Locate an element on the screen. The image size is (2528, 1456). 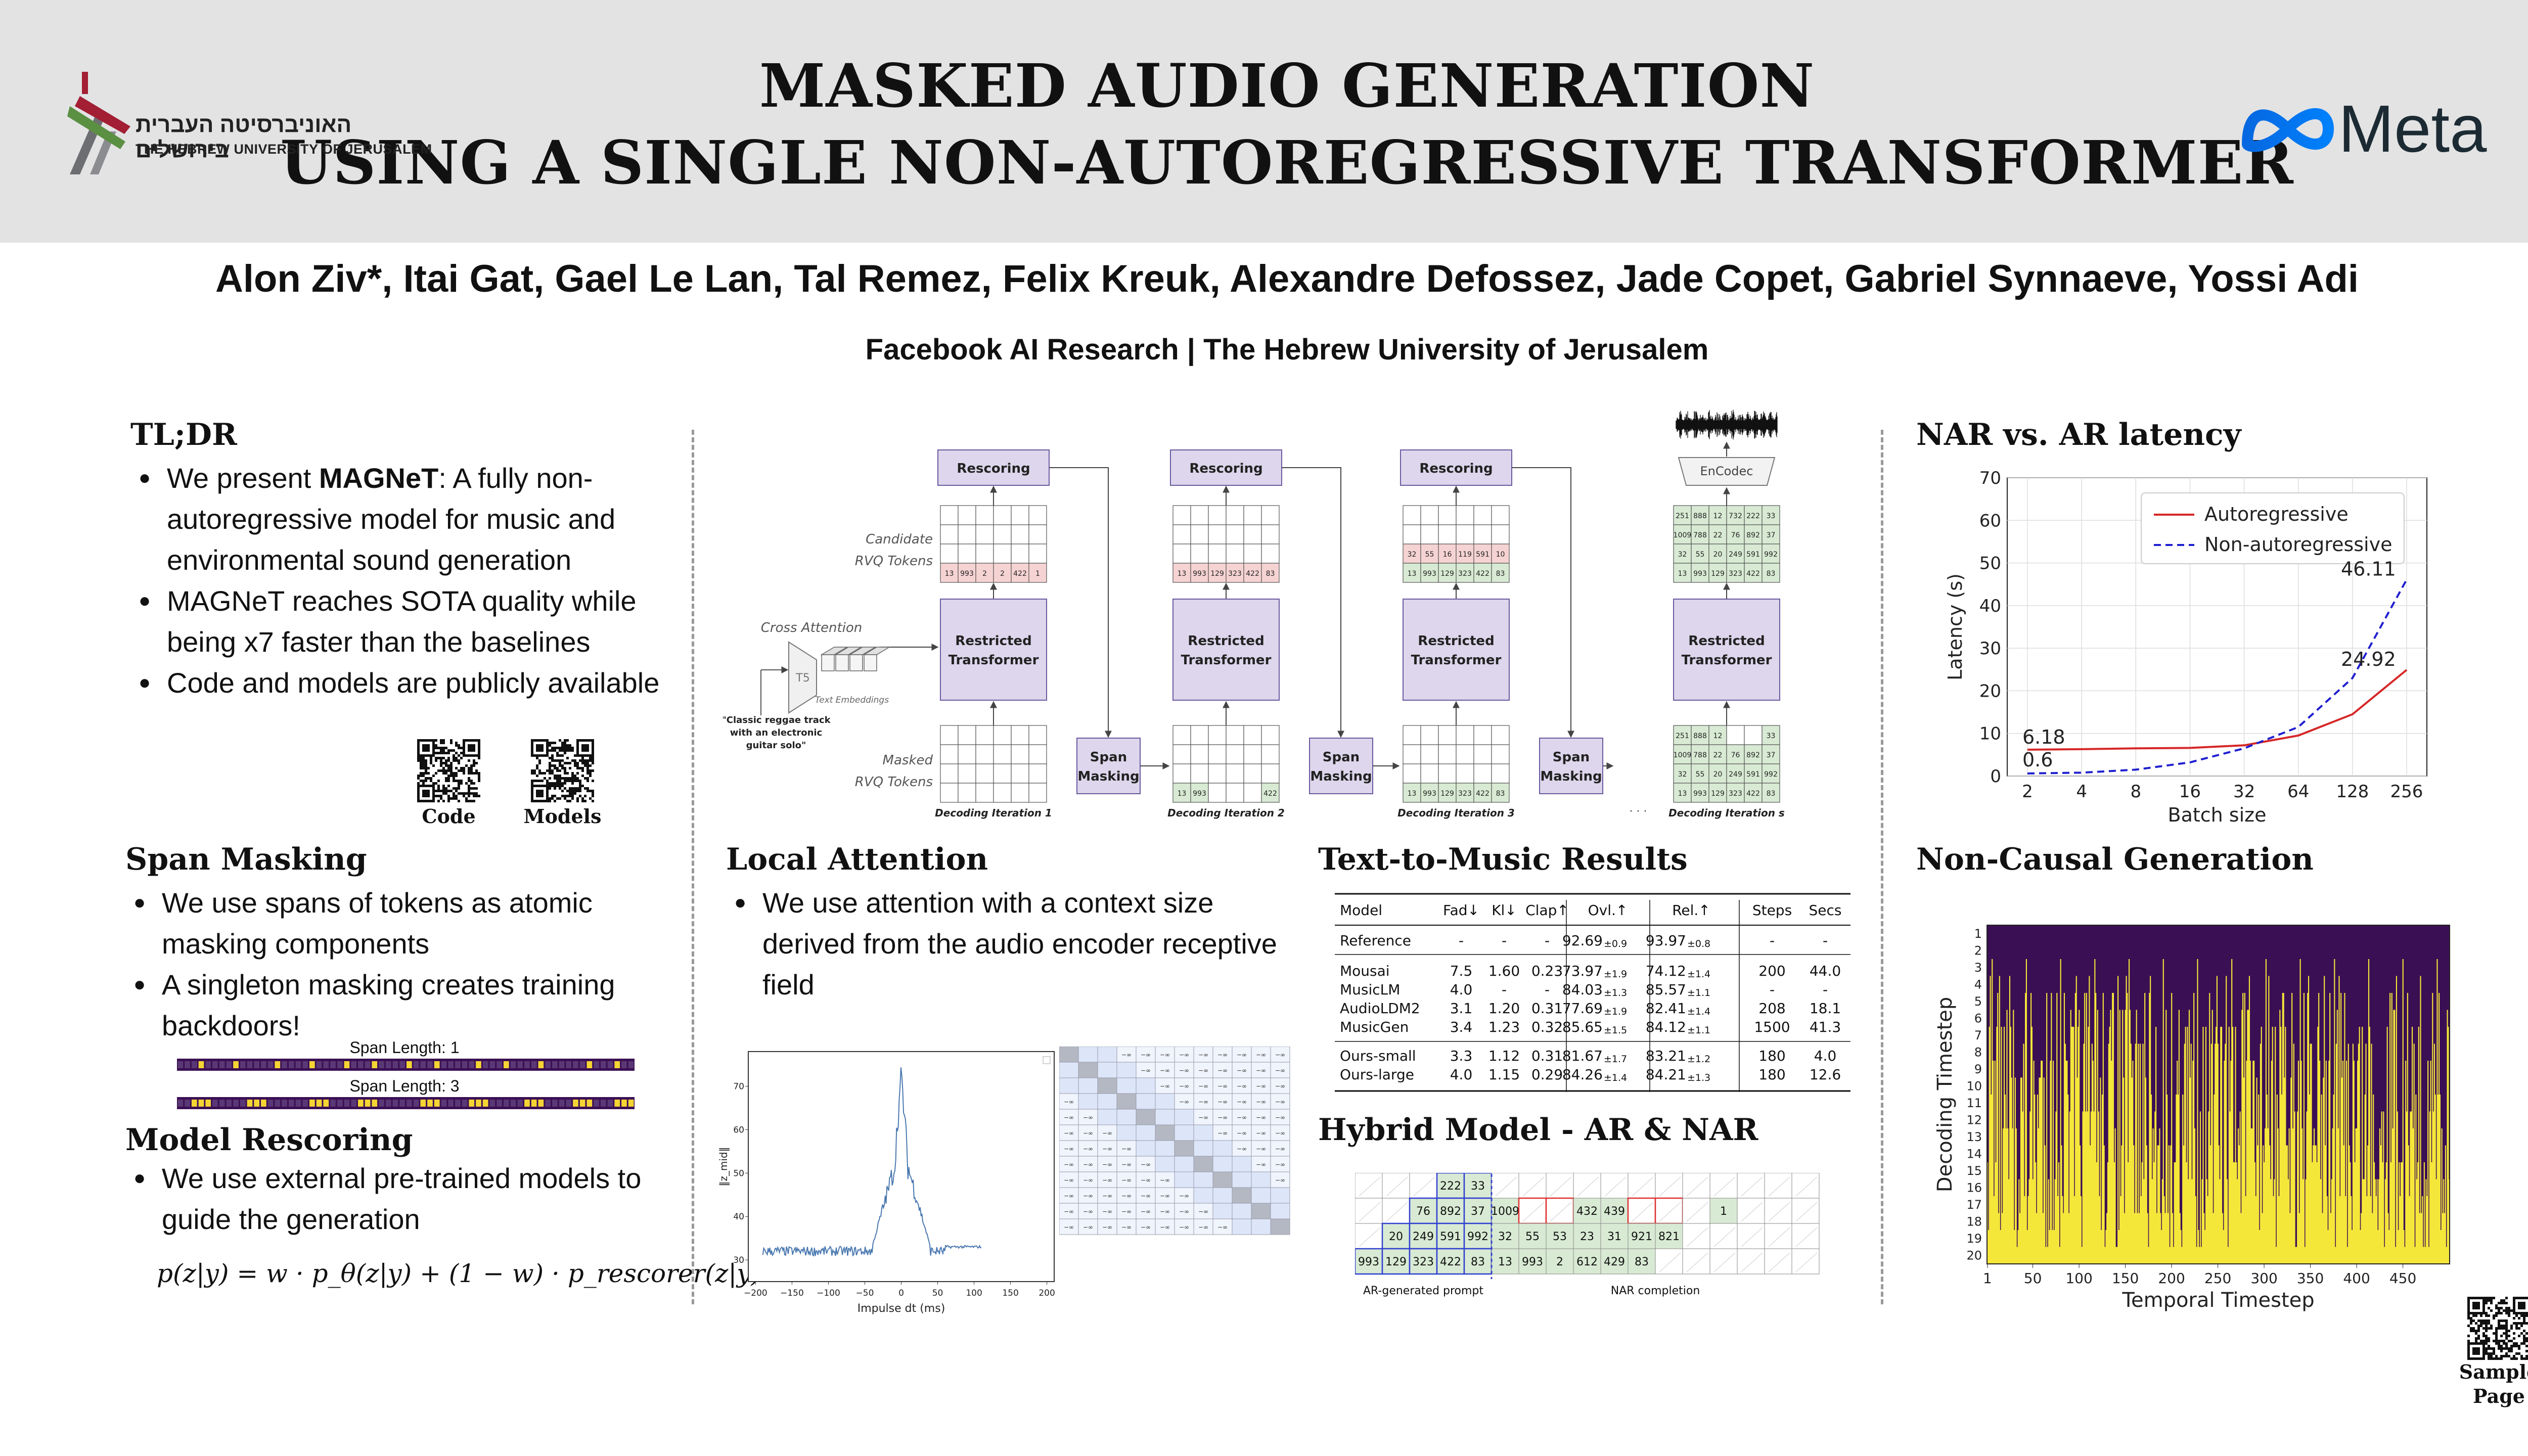
baseline-row-pm: ±1.1 is located at coordinates (1699, 1030).